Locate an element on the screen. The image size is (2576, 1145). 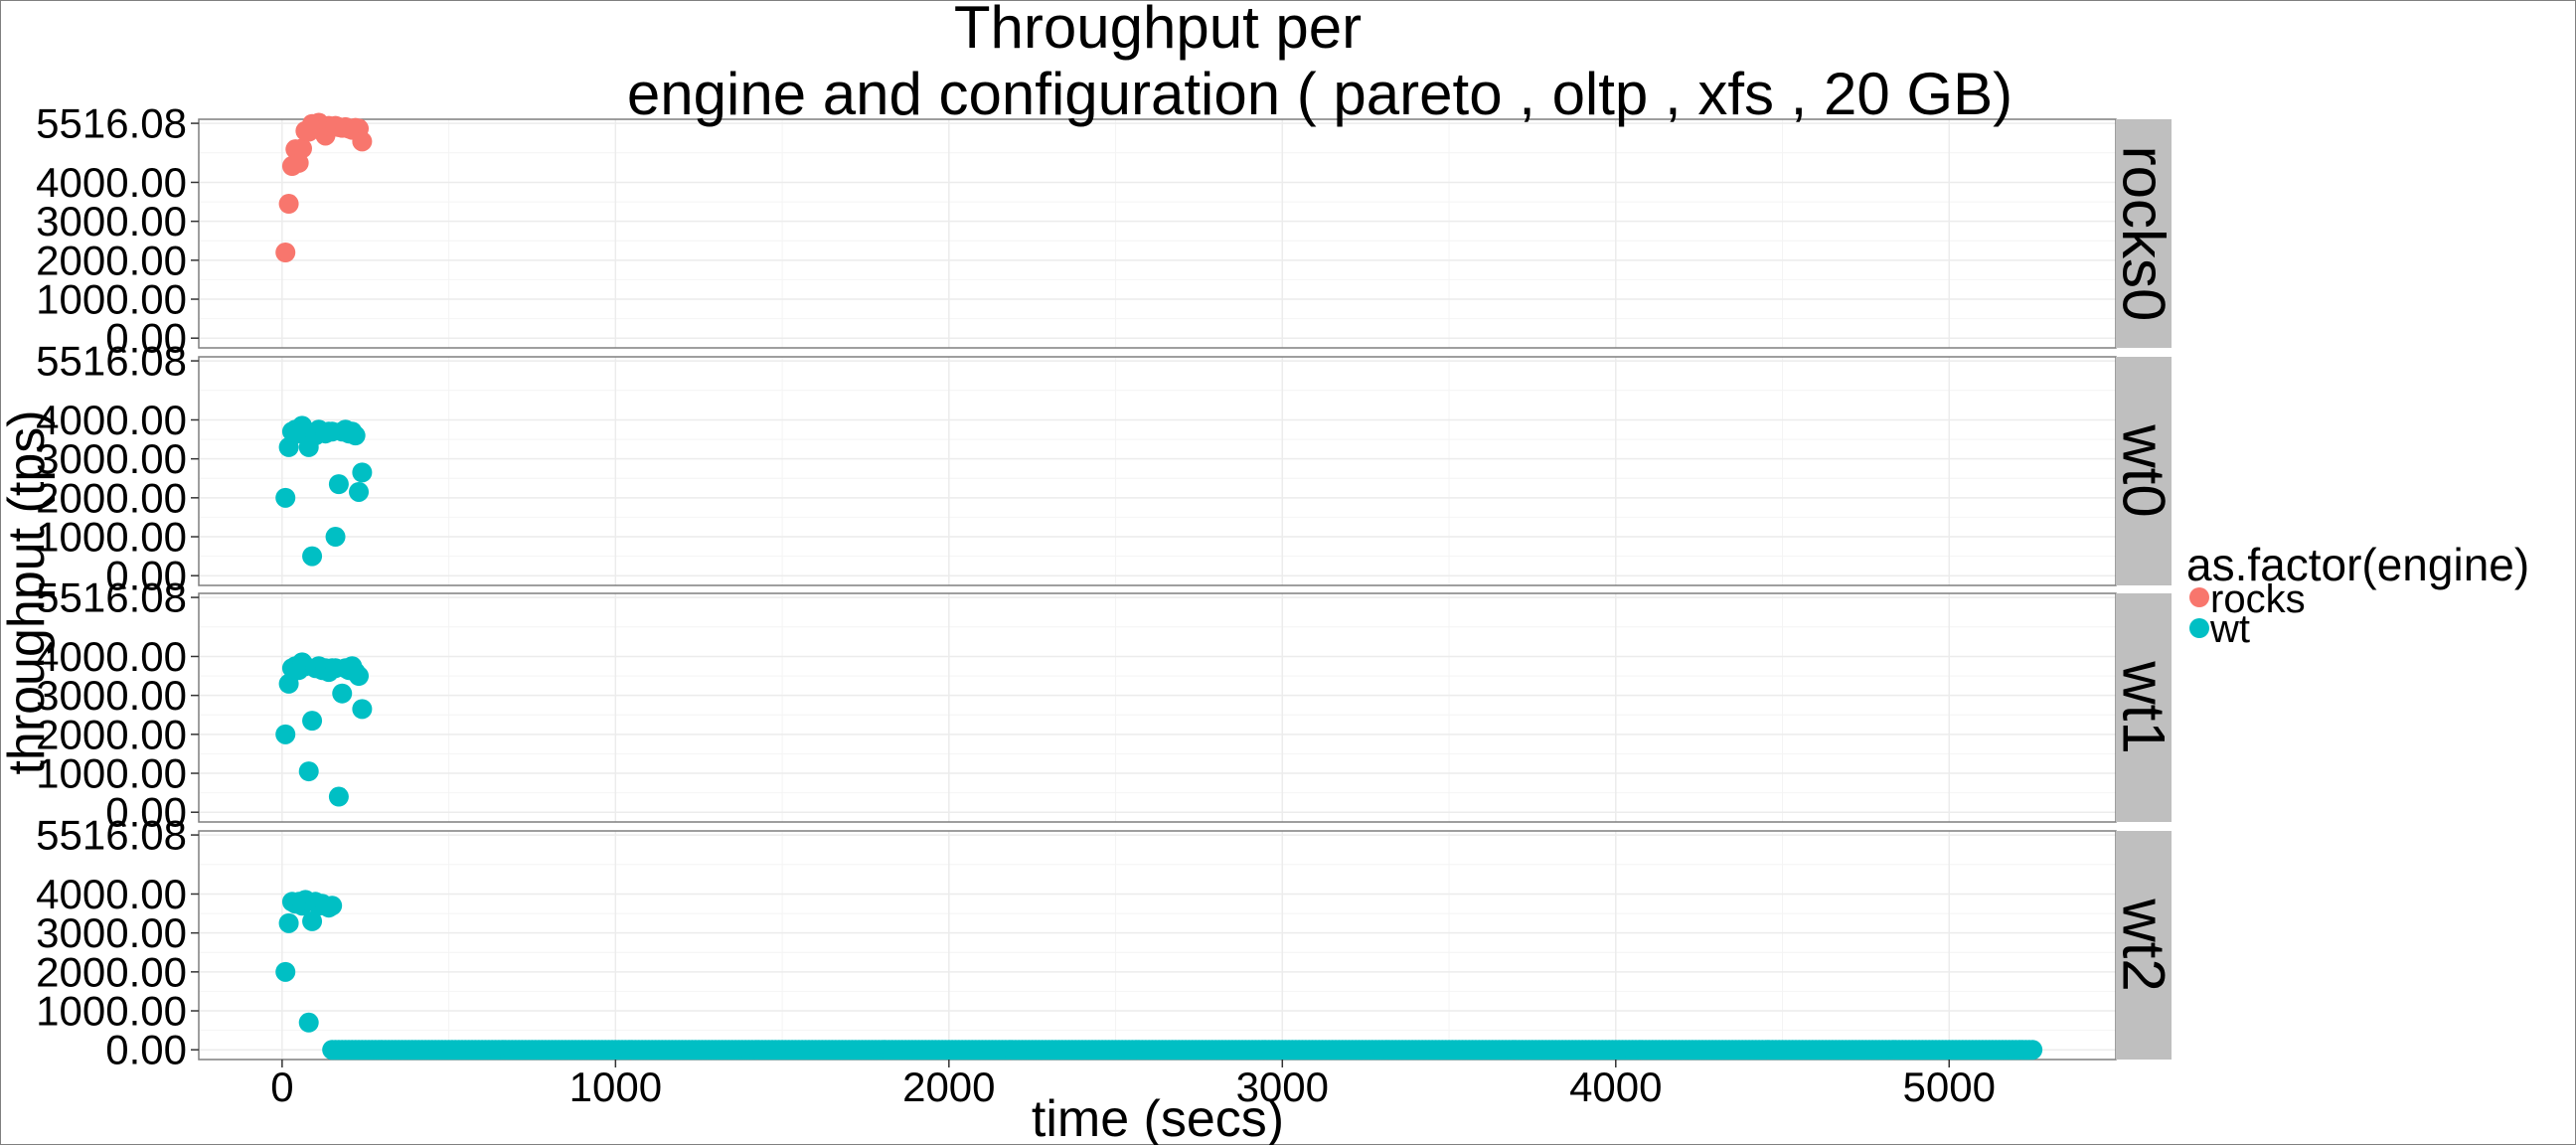
facet-strip-label: wt0 is located at coordinates (2144, 470).